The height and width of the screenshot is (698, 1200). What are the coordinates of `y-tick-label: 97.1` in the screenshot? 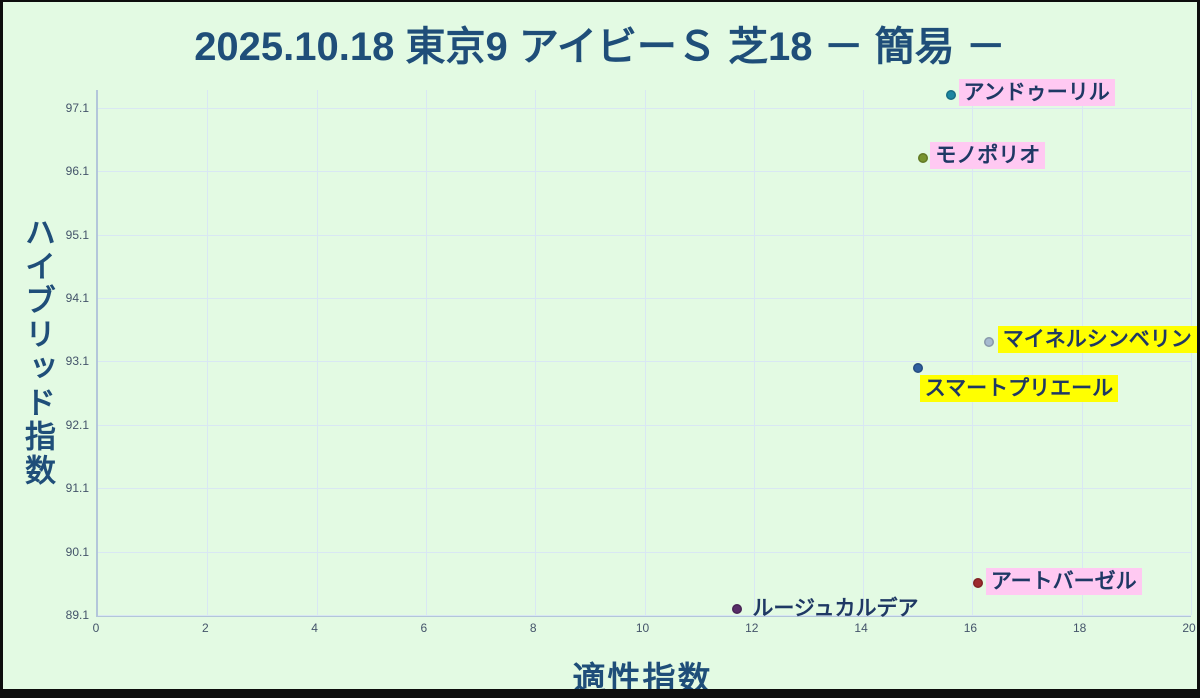 It's located at (77, 107).